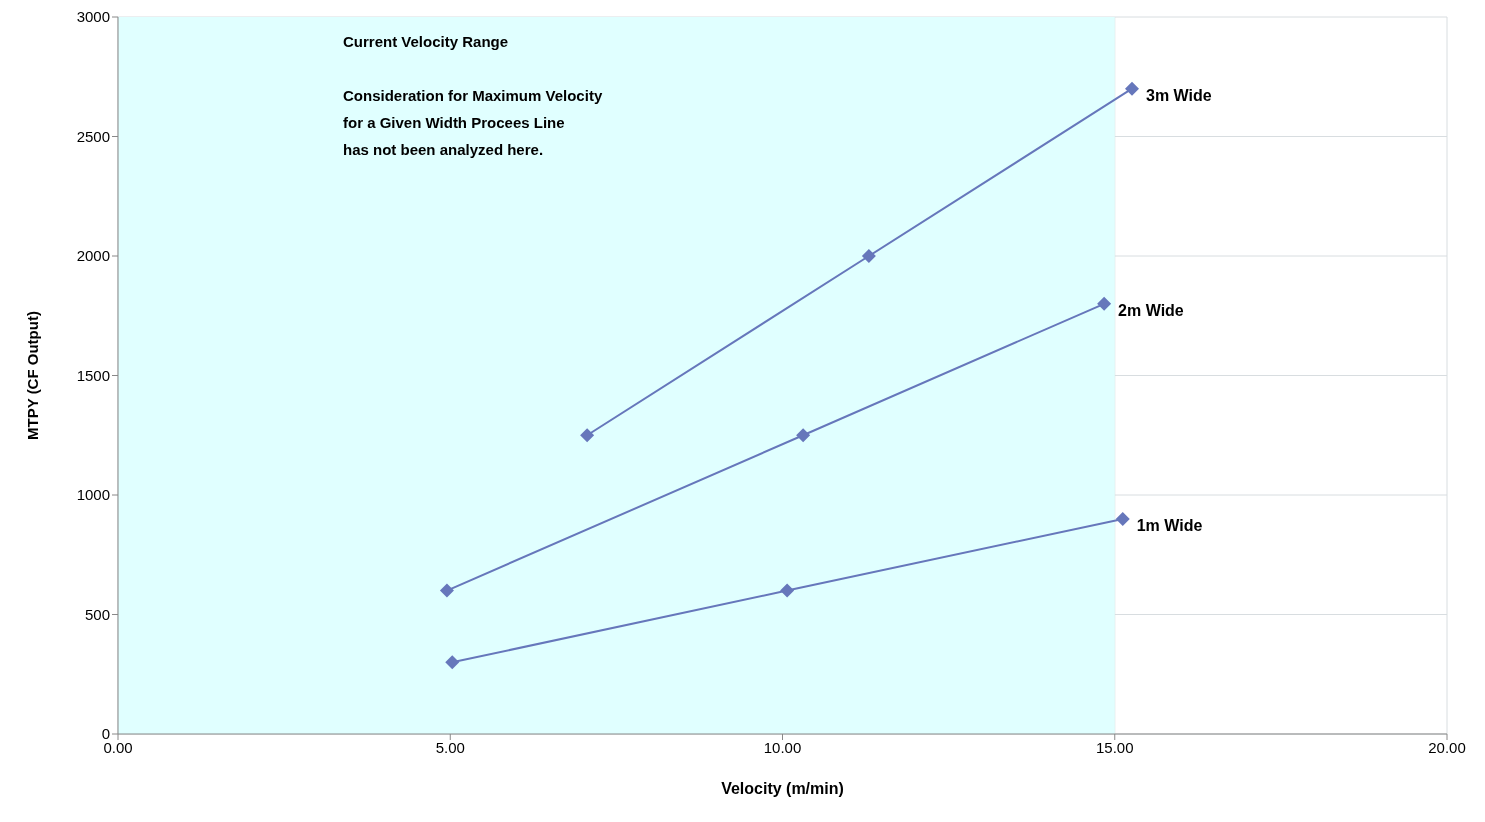  I want to click on y-tick-label: 2000, so click(93, 256).